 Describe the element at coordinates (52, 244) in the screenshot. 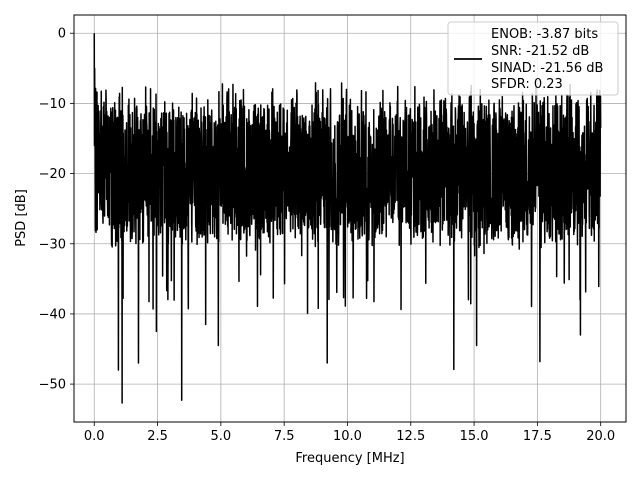

I see `y-tick-label: −30` at that location.